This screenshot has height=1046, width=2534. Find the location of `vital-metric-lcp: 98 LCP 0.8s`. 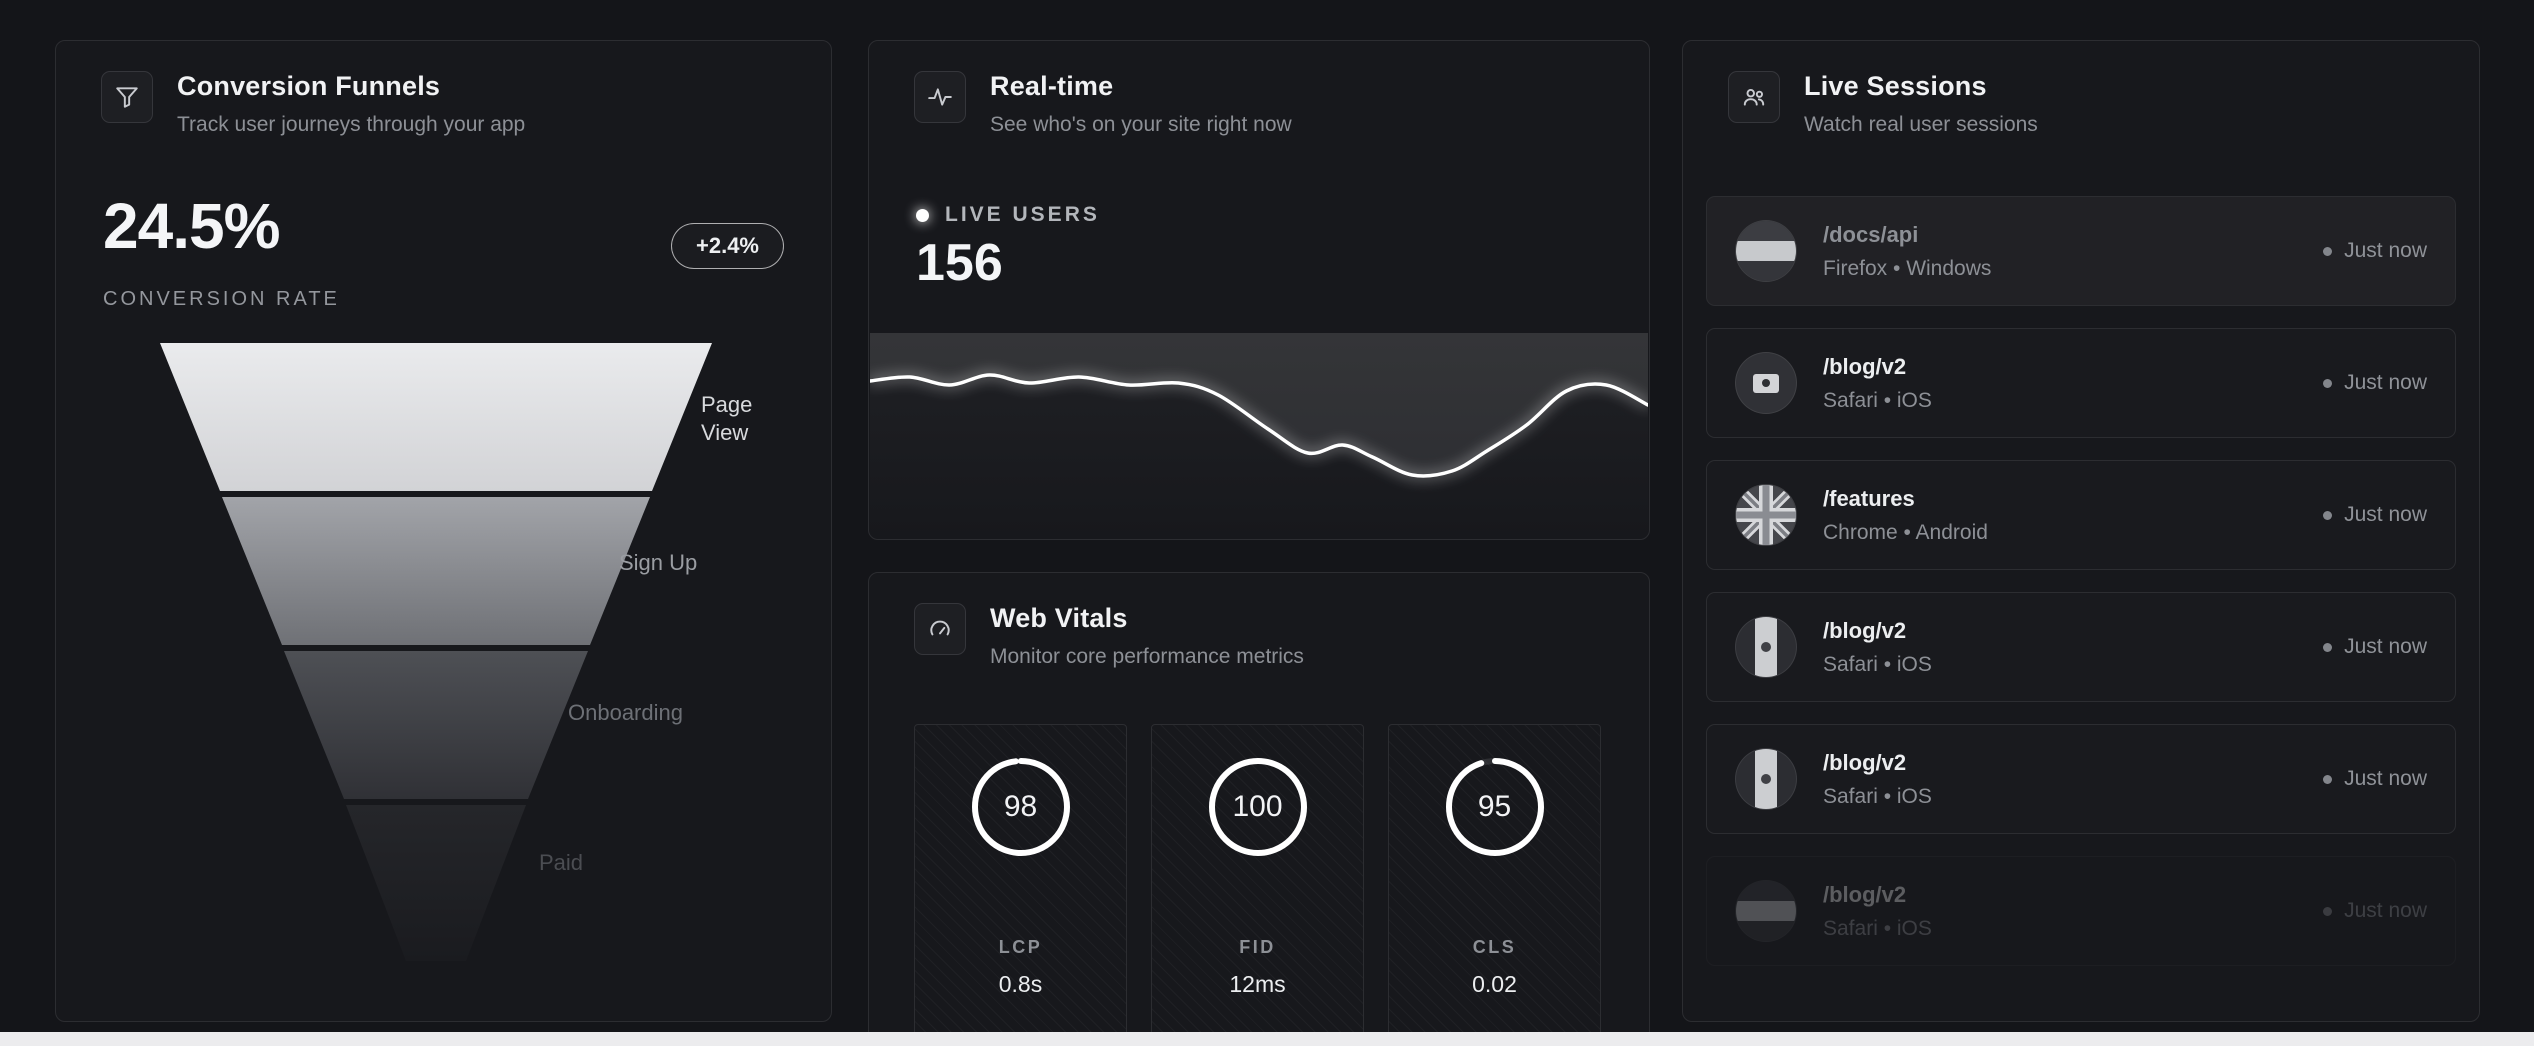

vital-metric-lcp: 98 LCP 0.8s is located at coordinates (1020, 878).